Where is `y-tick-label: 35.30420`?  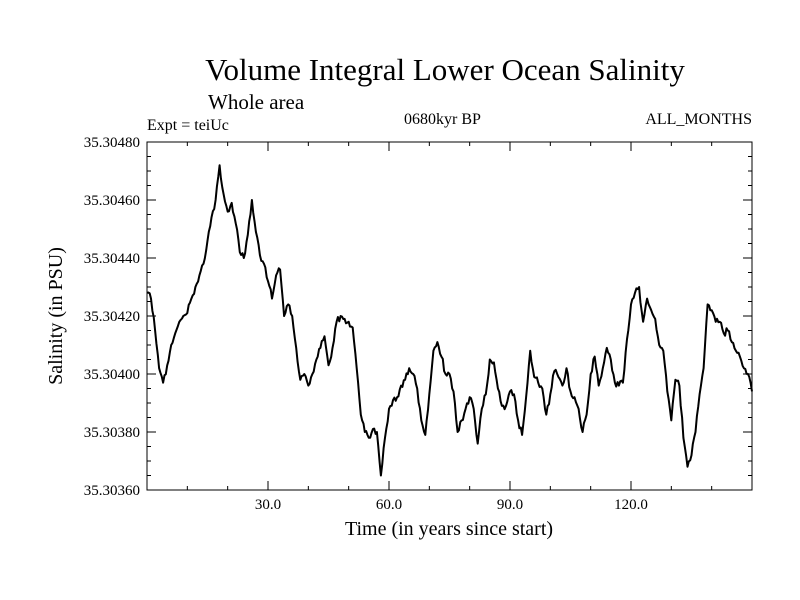 y-tick-label: 35.30420 is located at coordinates (112, 317).